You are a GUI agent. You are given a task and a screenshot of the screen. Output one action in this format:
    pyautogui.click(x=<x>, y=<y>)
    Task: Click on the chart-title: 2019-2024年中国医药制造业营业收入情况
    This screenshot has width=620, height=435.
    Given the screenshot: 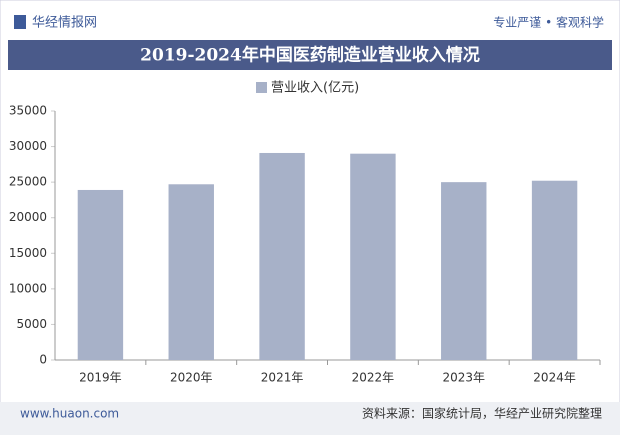 What is the action you would take?
    pyautogui.click(x=310, y=55)
    